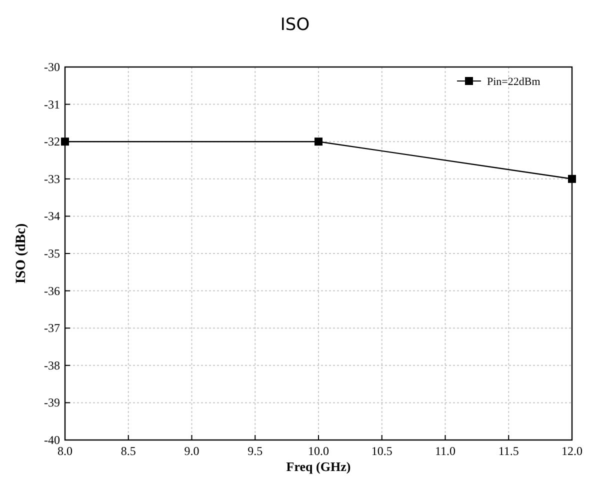  What do you see at coordinates (52, 179) in the screenshot?
I see `y-tick-label: -33` at bounding box center [52, 179].